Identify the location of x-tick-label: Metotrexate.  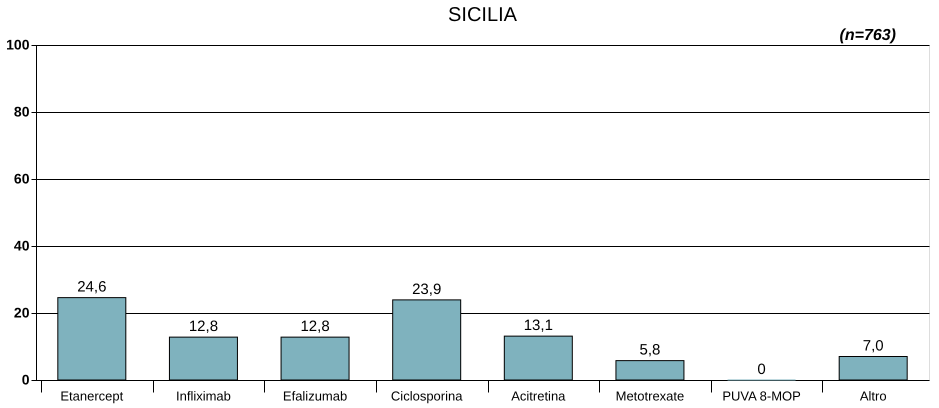
(650, 396).